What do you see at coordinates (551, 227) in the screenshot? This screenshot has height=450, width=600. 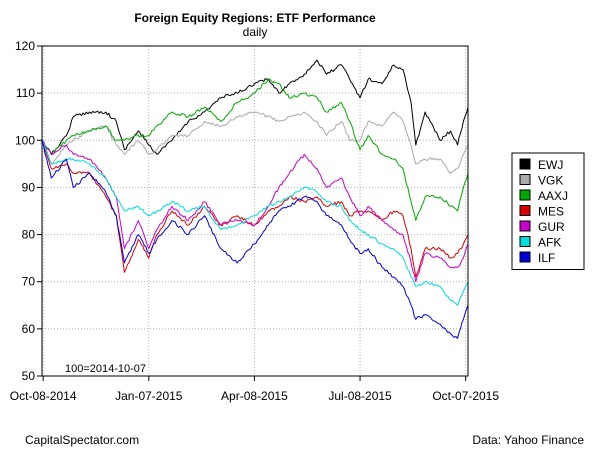 I see `legend-label-gur: GUR` at bounding box center [551, 227].